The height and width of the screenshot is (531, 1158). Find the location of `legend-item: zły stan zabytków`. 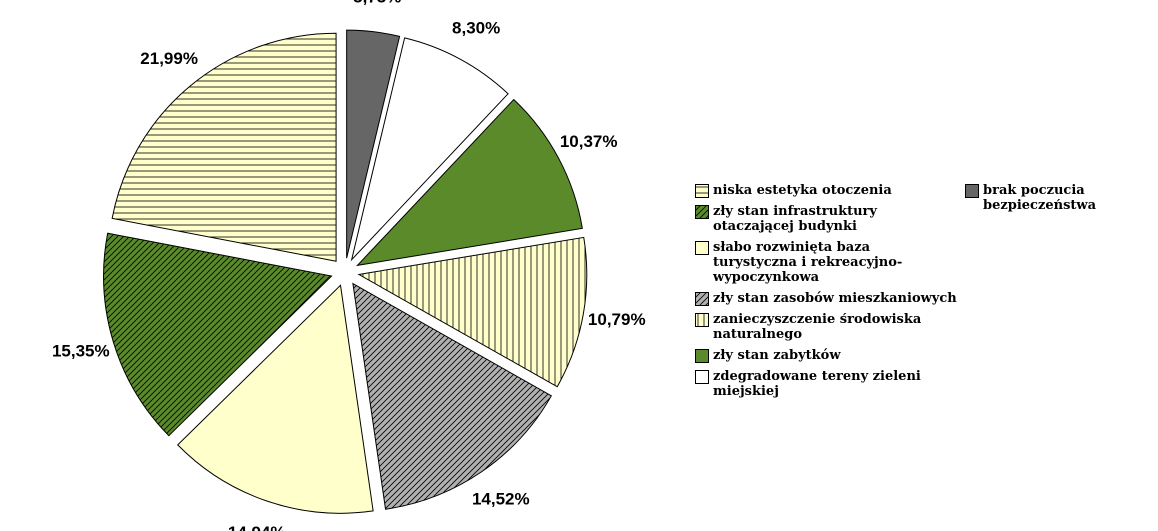

legend-item: zły stan zabytków is located at coordinates (826, 355).